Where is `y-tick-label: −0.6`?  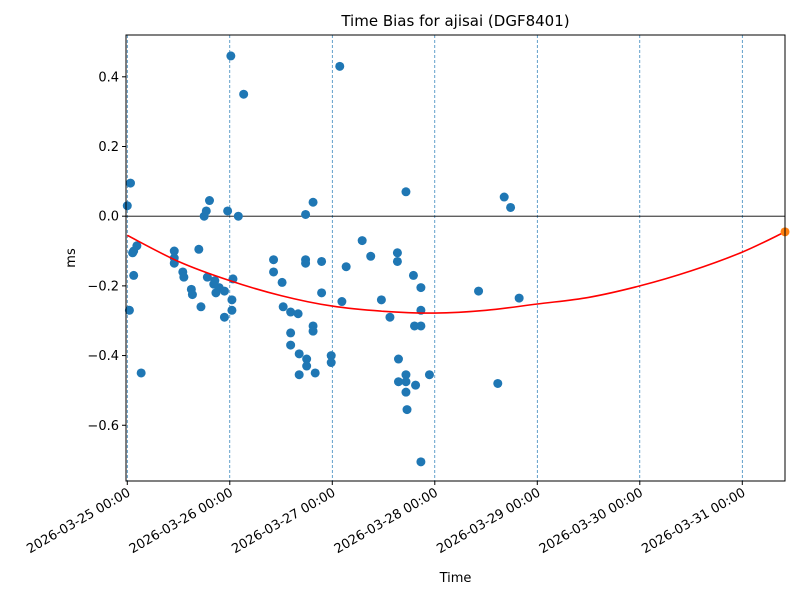 y-tick-label: −0.6 is located at coordinates (103, 426).